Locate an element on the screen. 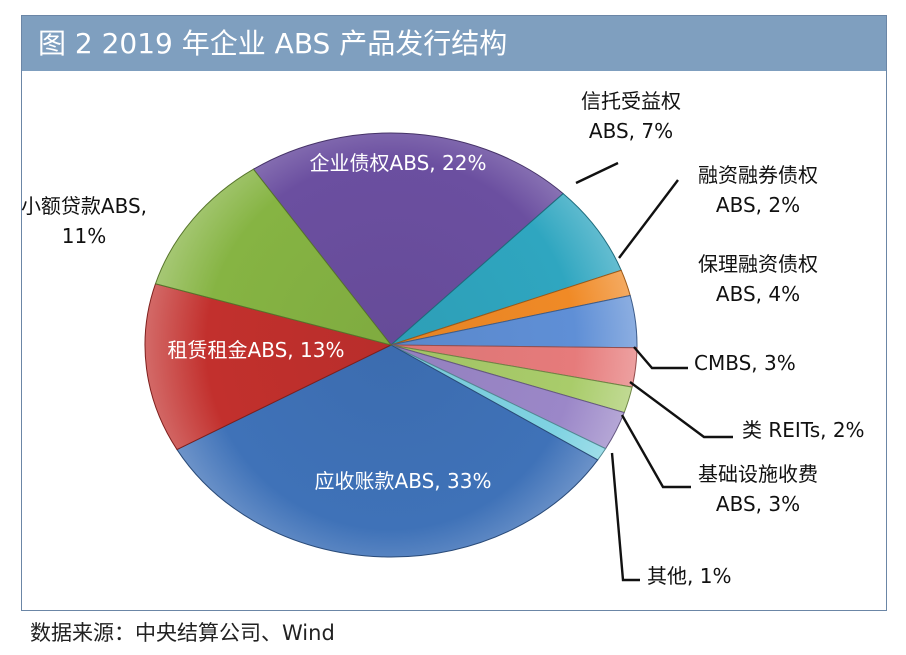 This screenshot has height=655, width=906. slice-label: 应收账款ABS, 33% is located at coordinates (403, 481).